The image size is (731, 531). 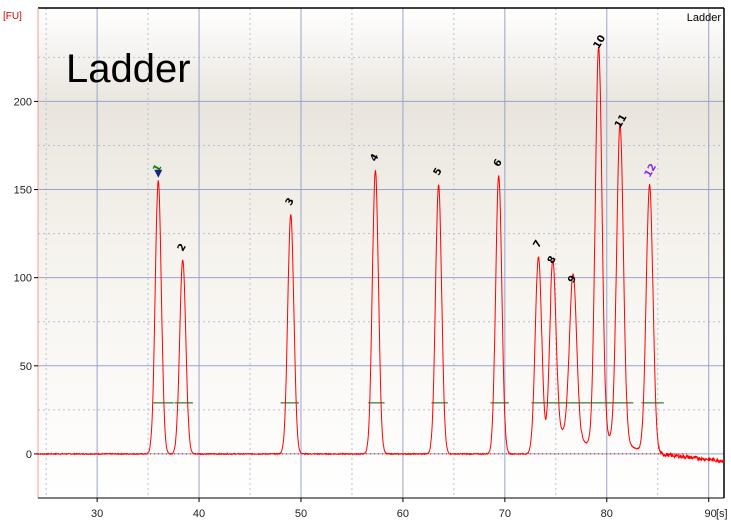 I want to click on x-tick-label: 80, so click(x=607, y=514).